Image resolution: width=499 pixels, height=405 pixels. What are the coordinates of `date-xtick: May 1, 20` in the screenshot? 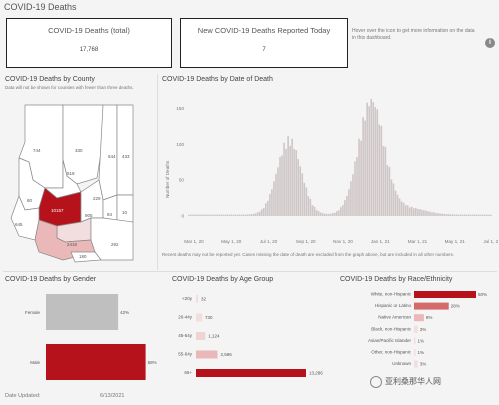 It's located at (231, 241).